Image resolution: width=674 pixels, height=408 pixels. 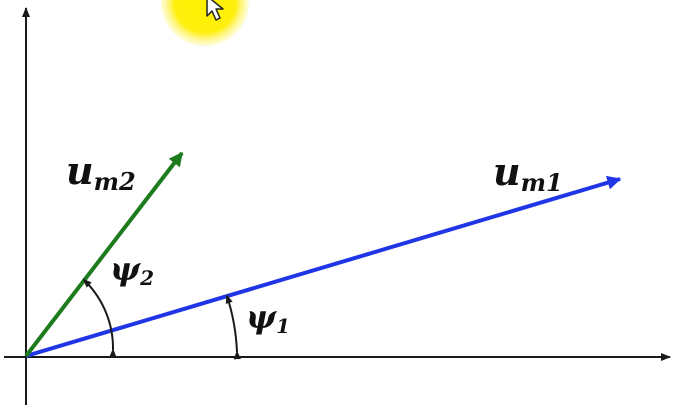 What do you see at coordinates (125, 269) in the screenshot?
I see `label-psi2-symbol: ψ` at bounding box center [125, 269].